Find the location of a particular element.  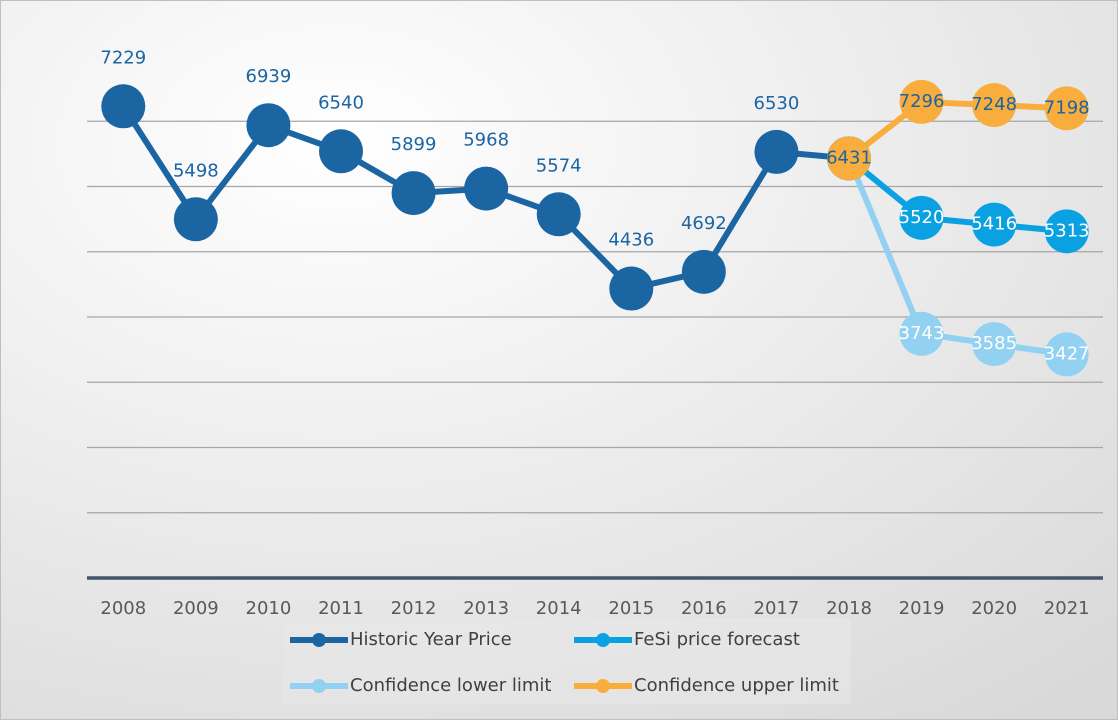

data-label: 5498 is located at coordinates (196, 170).